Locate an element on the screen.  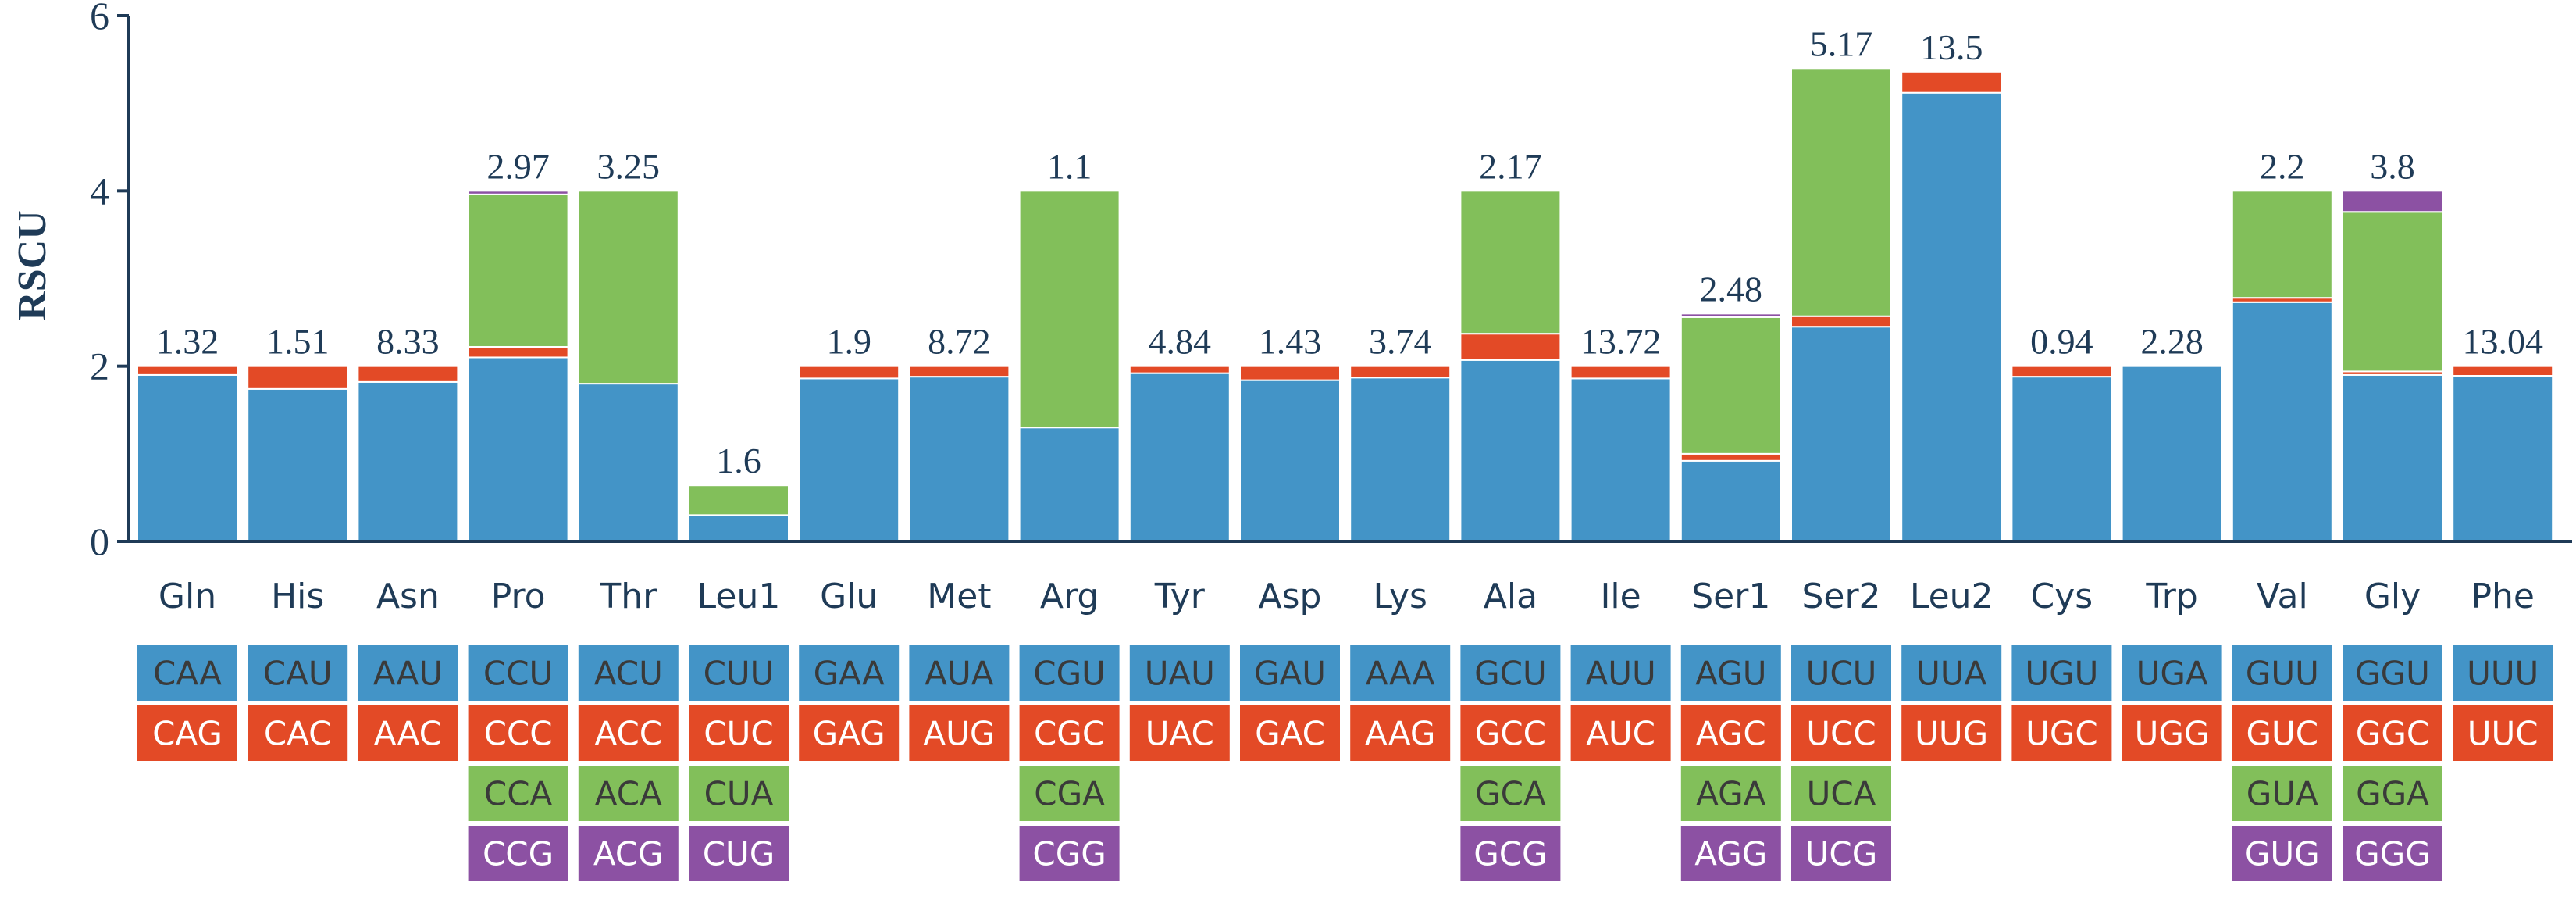
x-category-label: Trp is located at coordinates (2171, 596).